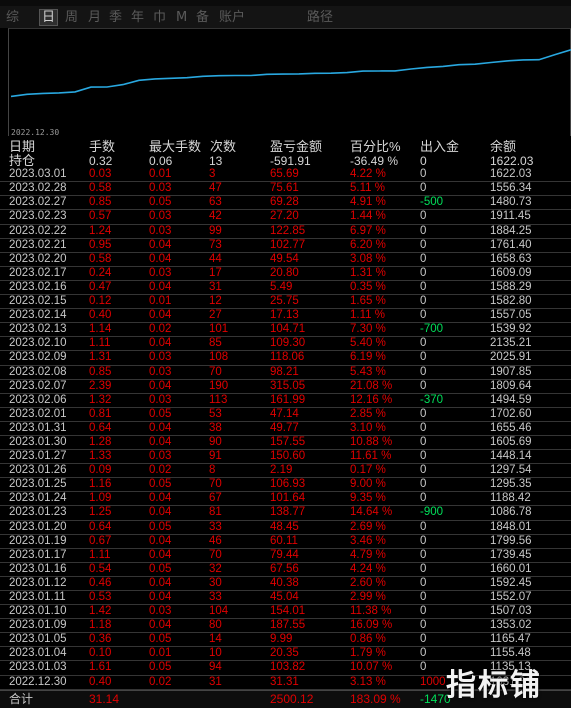 This screenshot has width=571, height=708. What do you see at coordinates (368, 329) in the screenshot?
I see `row-percent: 7.30 %` at bounding box center [368, 329].